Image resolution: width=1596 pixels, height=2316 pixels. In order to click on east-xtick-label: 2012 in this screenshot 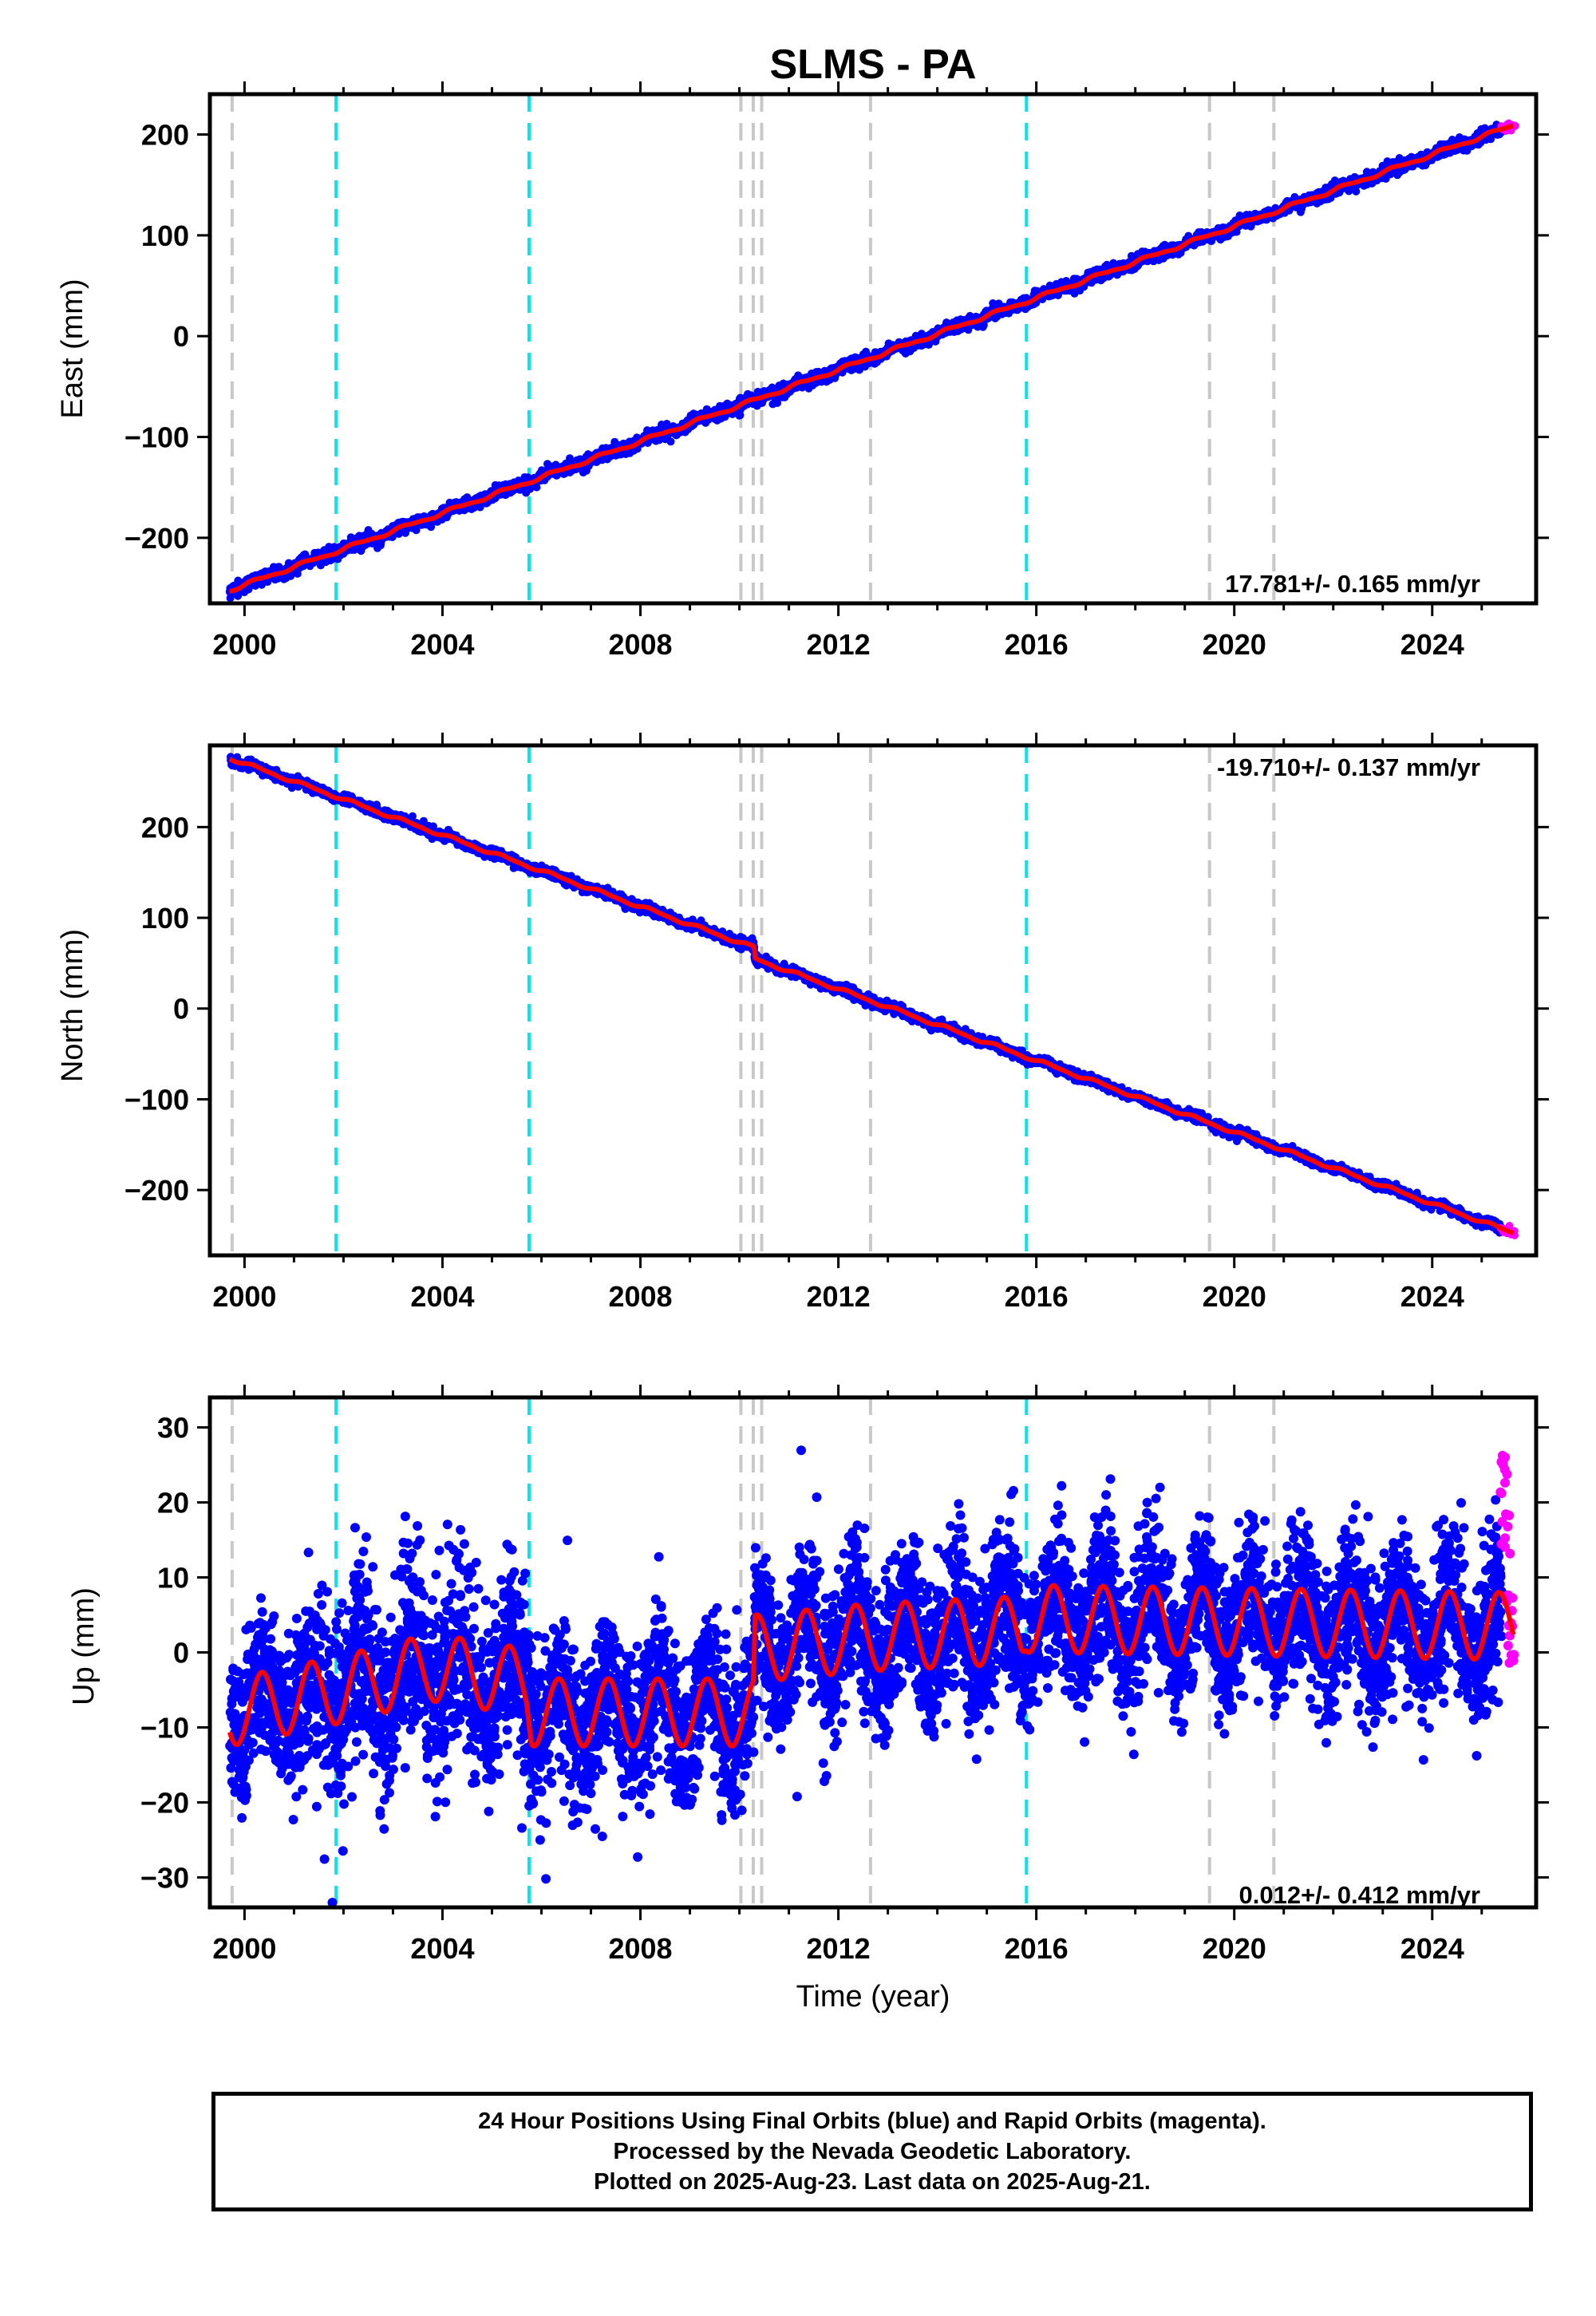, I will do `click(839, 644)`.